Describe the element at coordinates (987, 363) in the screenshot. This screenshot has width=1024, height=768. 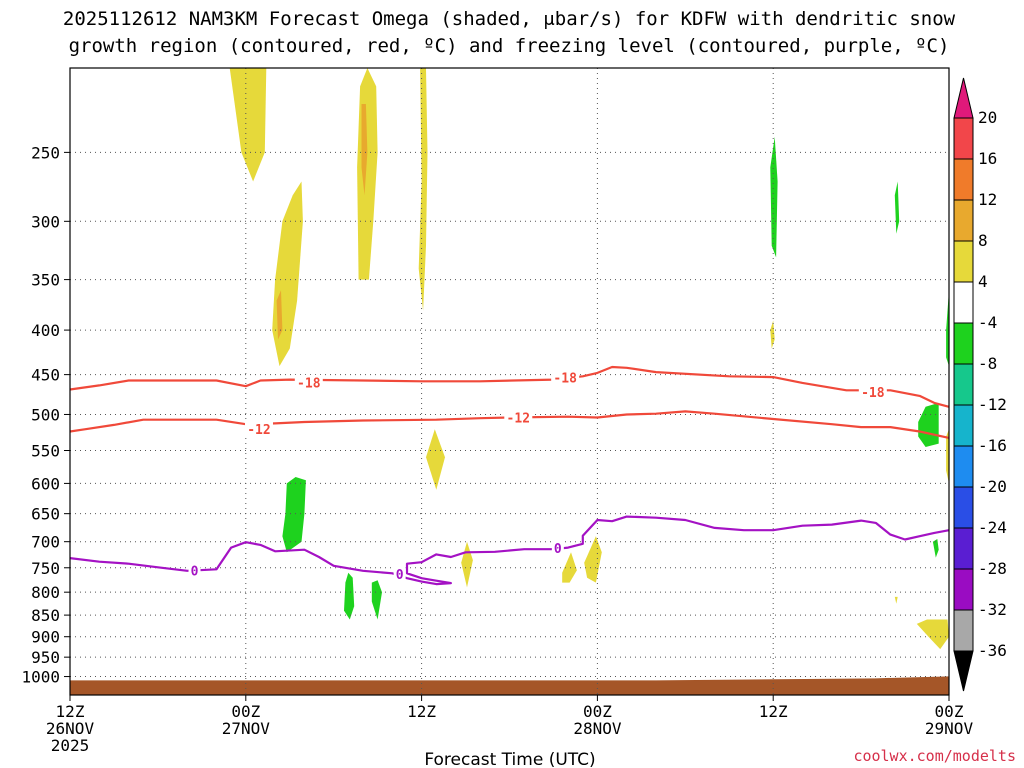
I see `colorbar-label: -8` at that location.